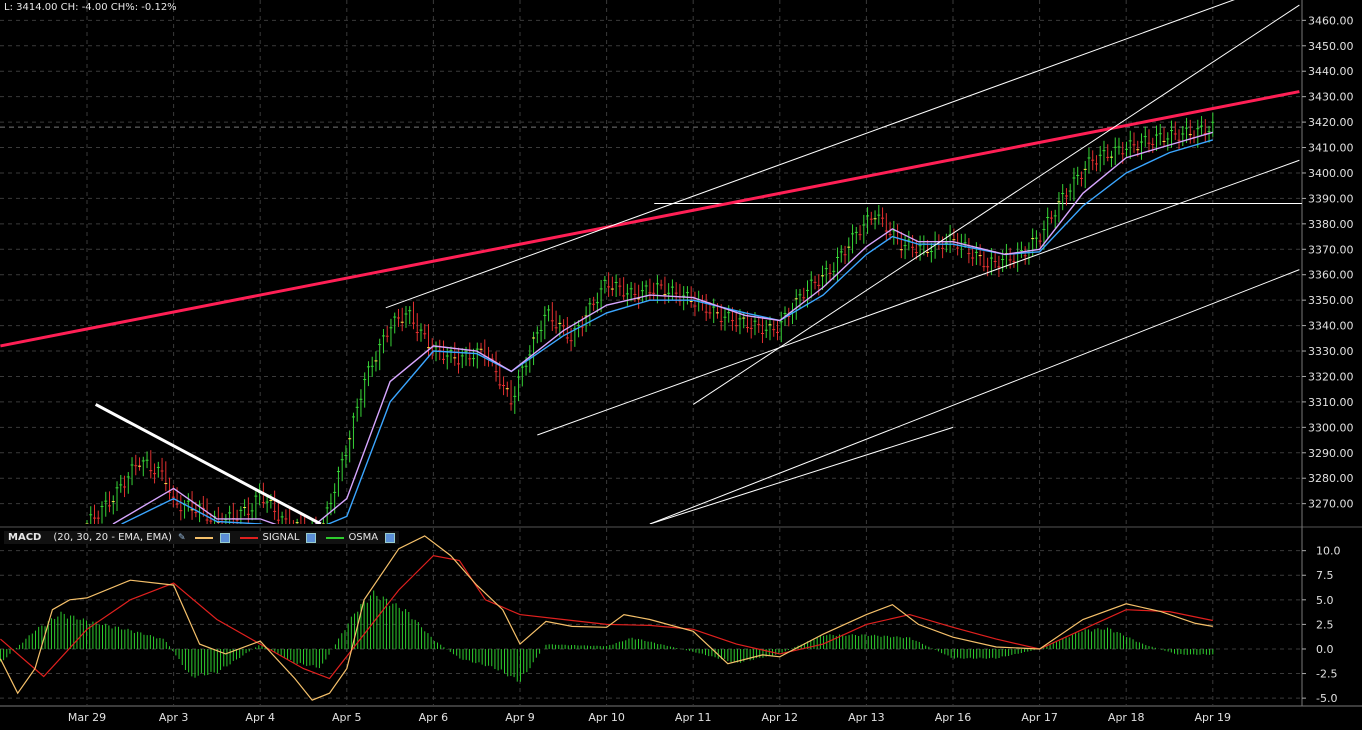 Image resolution: width=1362 pixels, height=730 pixels. Describe the element at coordinates (363, 537) in the screenshot. I see `osma-label: OSMA` at that location.